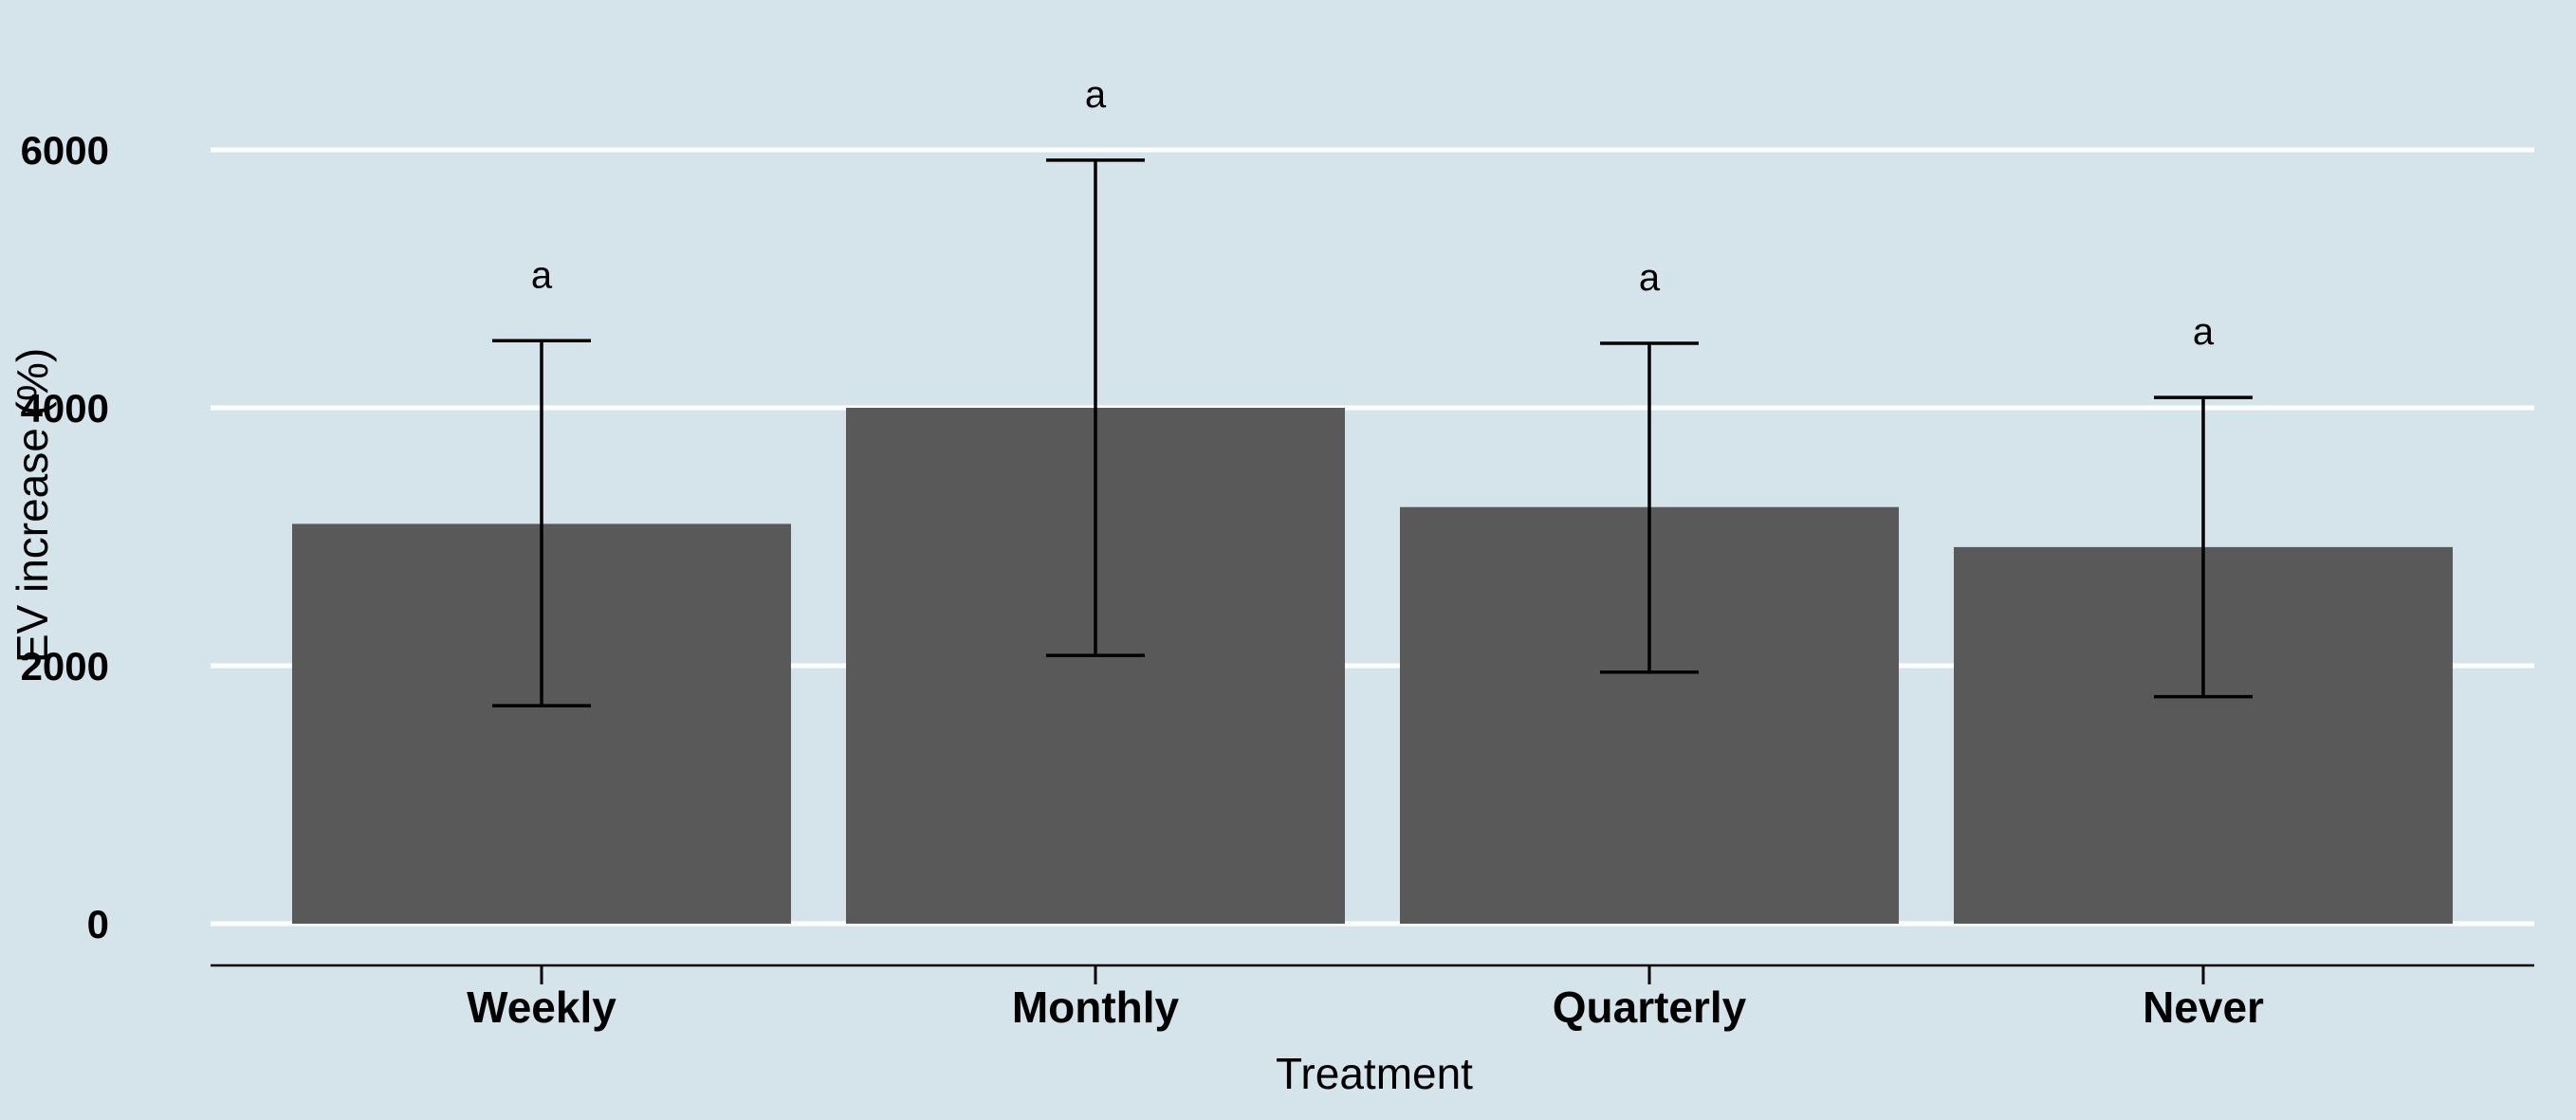  What do you see at coordinates (1649, 507) in the screenshot?
I see `error-bar-quarterly` at bounding box center [1649, 507].